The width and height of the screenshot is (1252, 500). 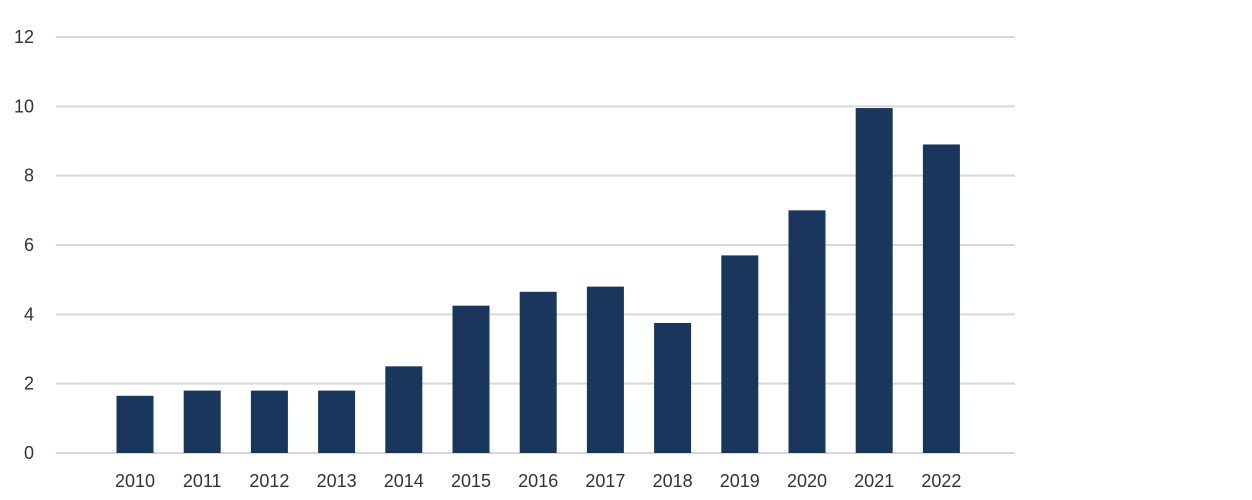 What do you see at coordinates (135, 481) in the screenshot?
I see `x-tick-label: 2010` at bounding box center [135, 481].